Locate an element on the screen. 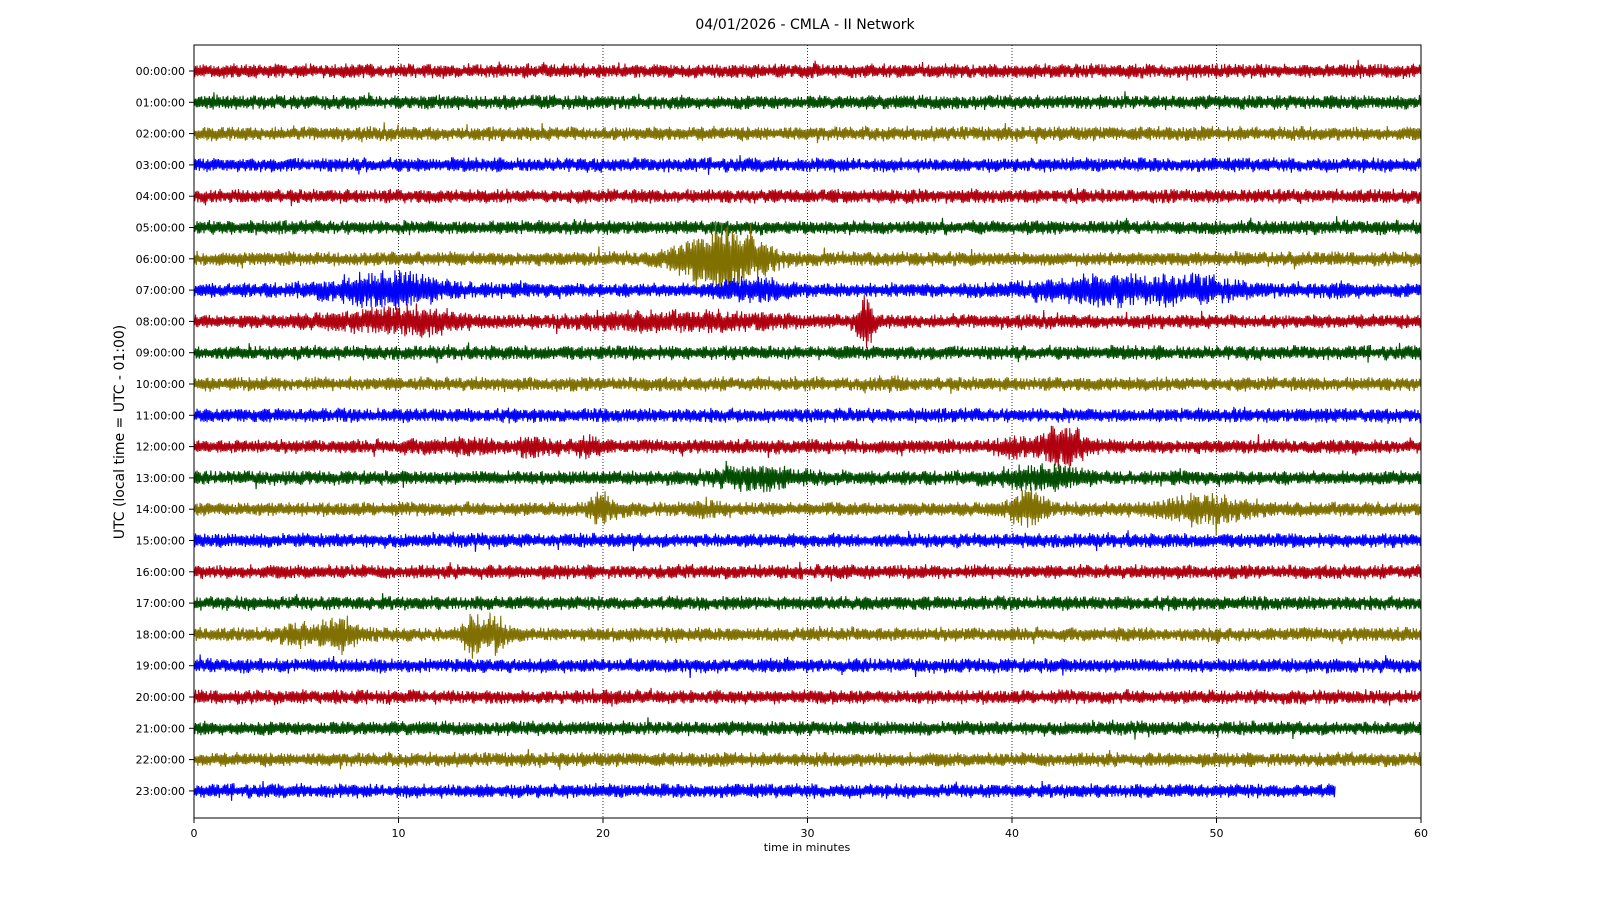 The height and width of the screenshot is (900, 1600). x-tick-label: 20 is located at coordinates (603, 833).